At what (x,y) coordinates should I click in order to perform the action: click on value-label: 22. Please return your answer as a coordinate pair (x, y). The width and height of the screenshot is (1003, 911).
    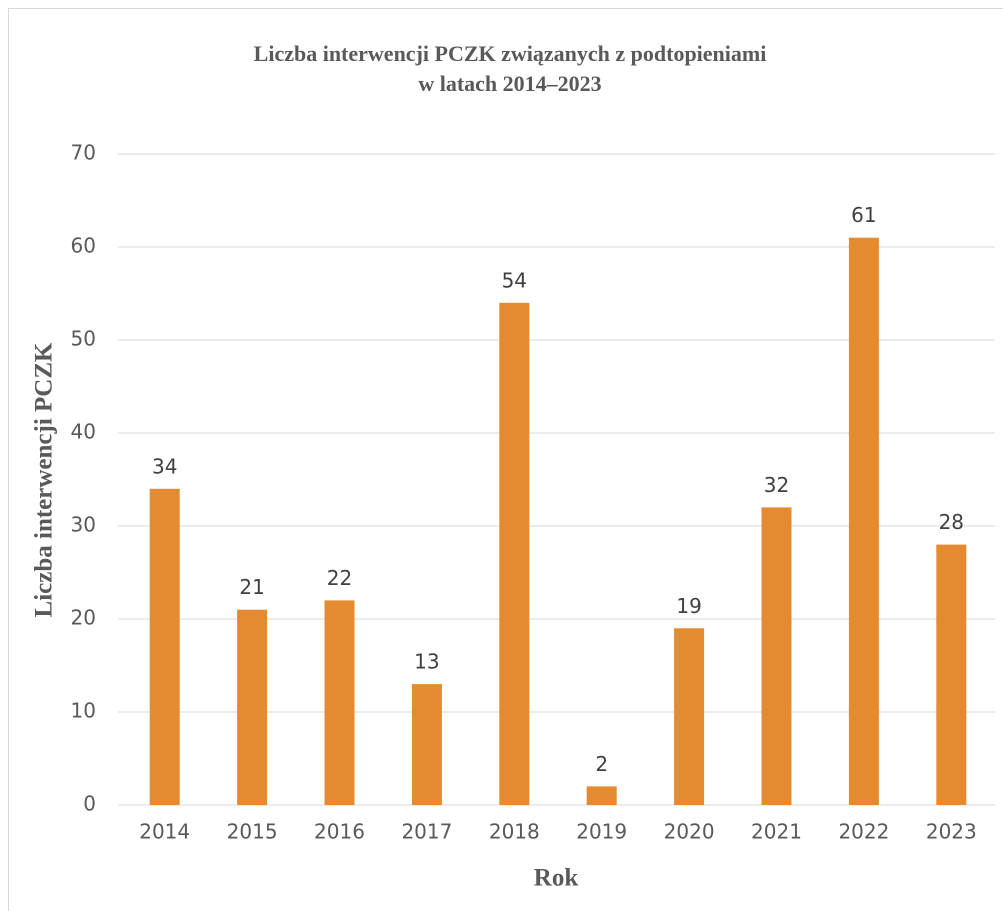
    Looking at the image, I should click on (339, 578).